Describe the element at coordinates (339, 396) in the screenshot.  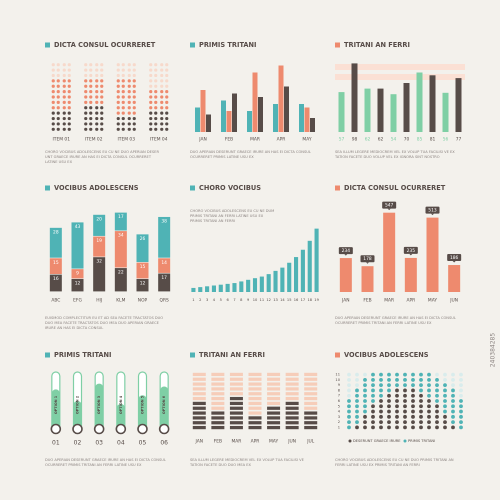
I see `y-tick-label: 7` at that location.